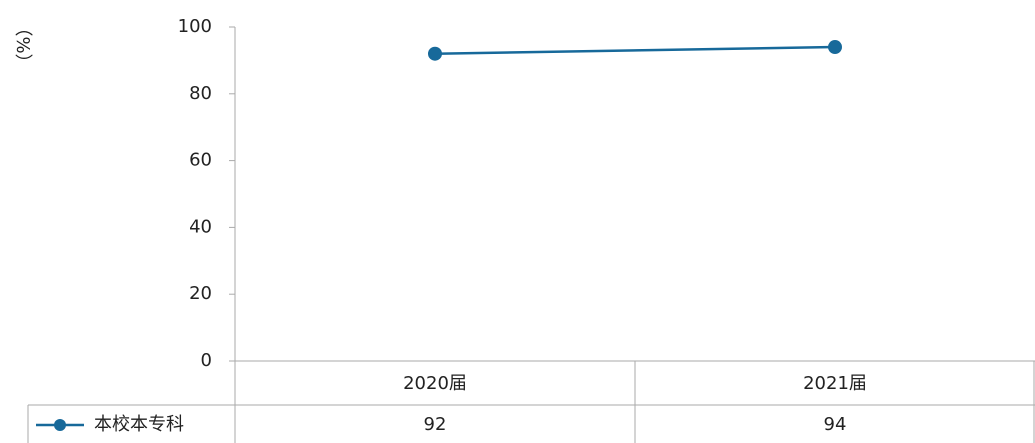 The width and height of the screenshot is (1035, 443). I want to click on y-tick-label: 0, so click(206, 360).